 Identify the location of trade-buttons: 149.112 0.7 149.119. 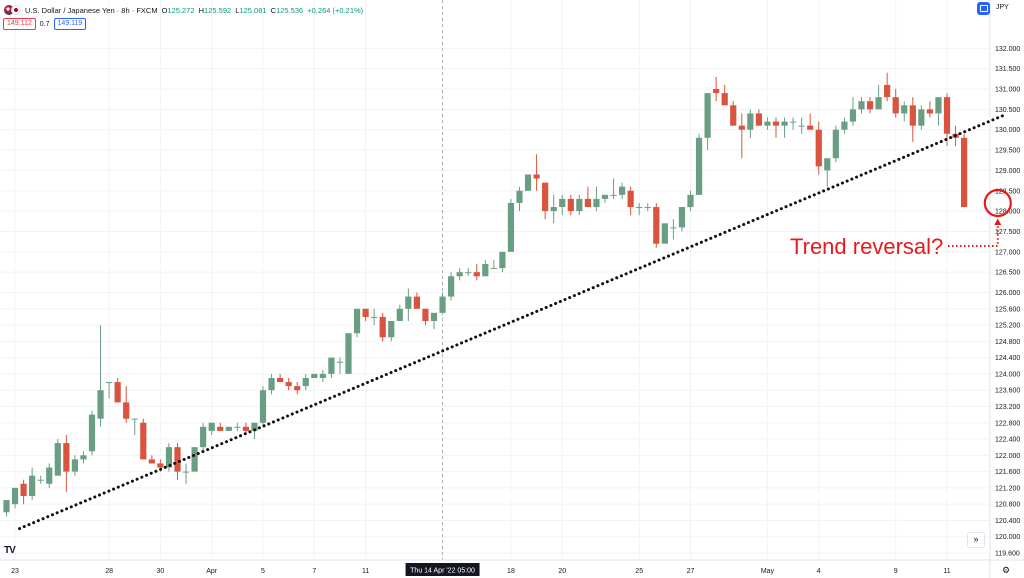
(45, 24).